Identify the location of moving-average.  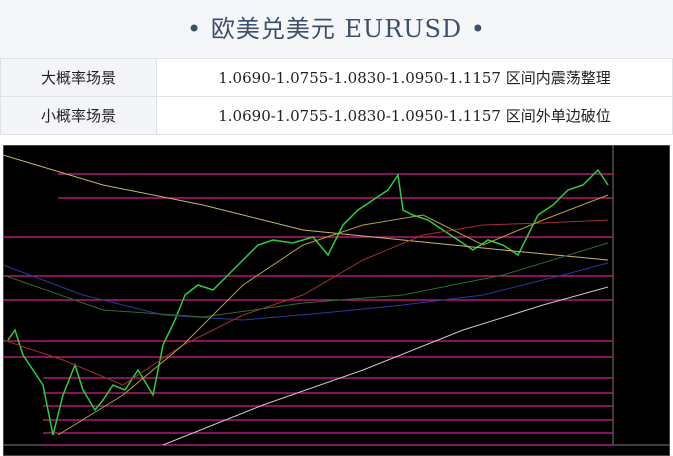
(306, 291).